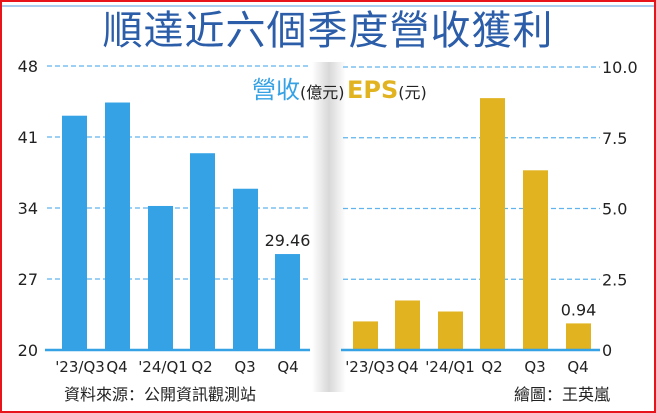 The image size is (656, 413). I want to click on y-tick-label: 20, so click(28, 350).